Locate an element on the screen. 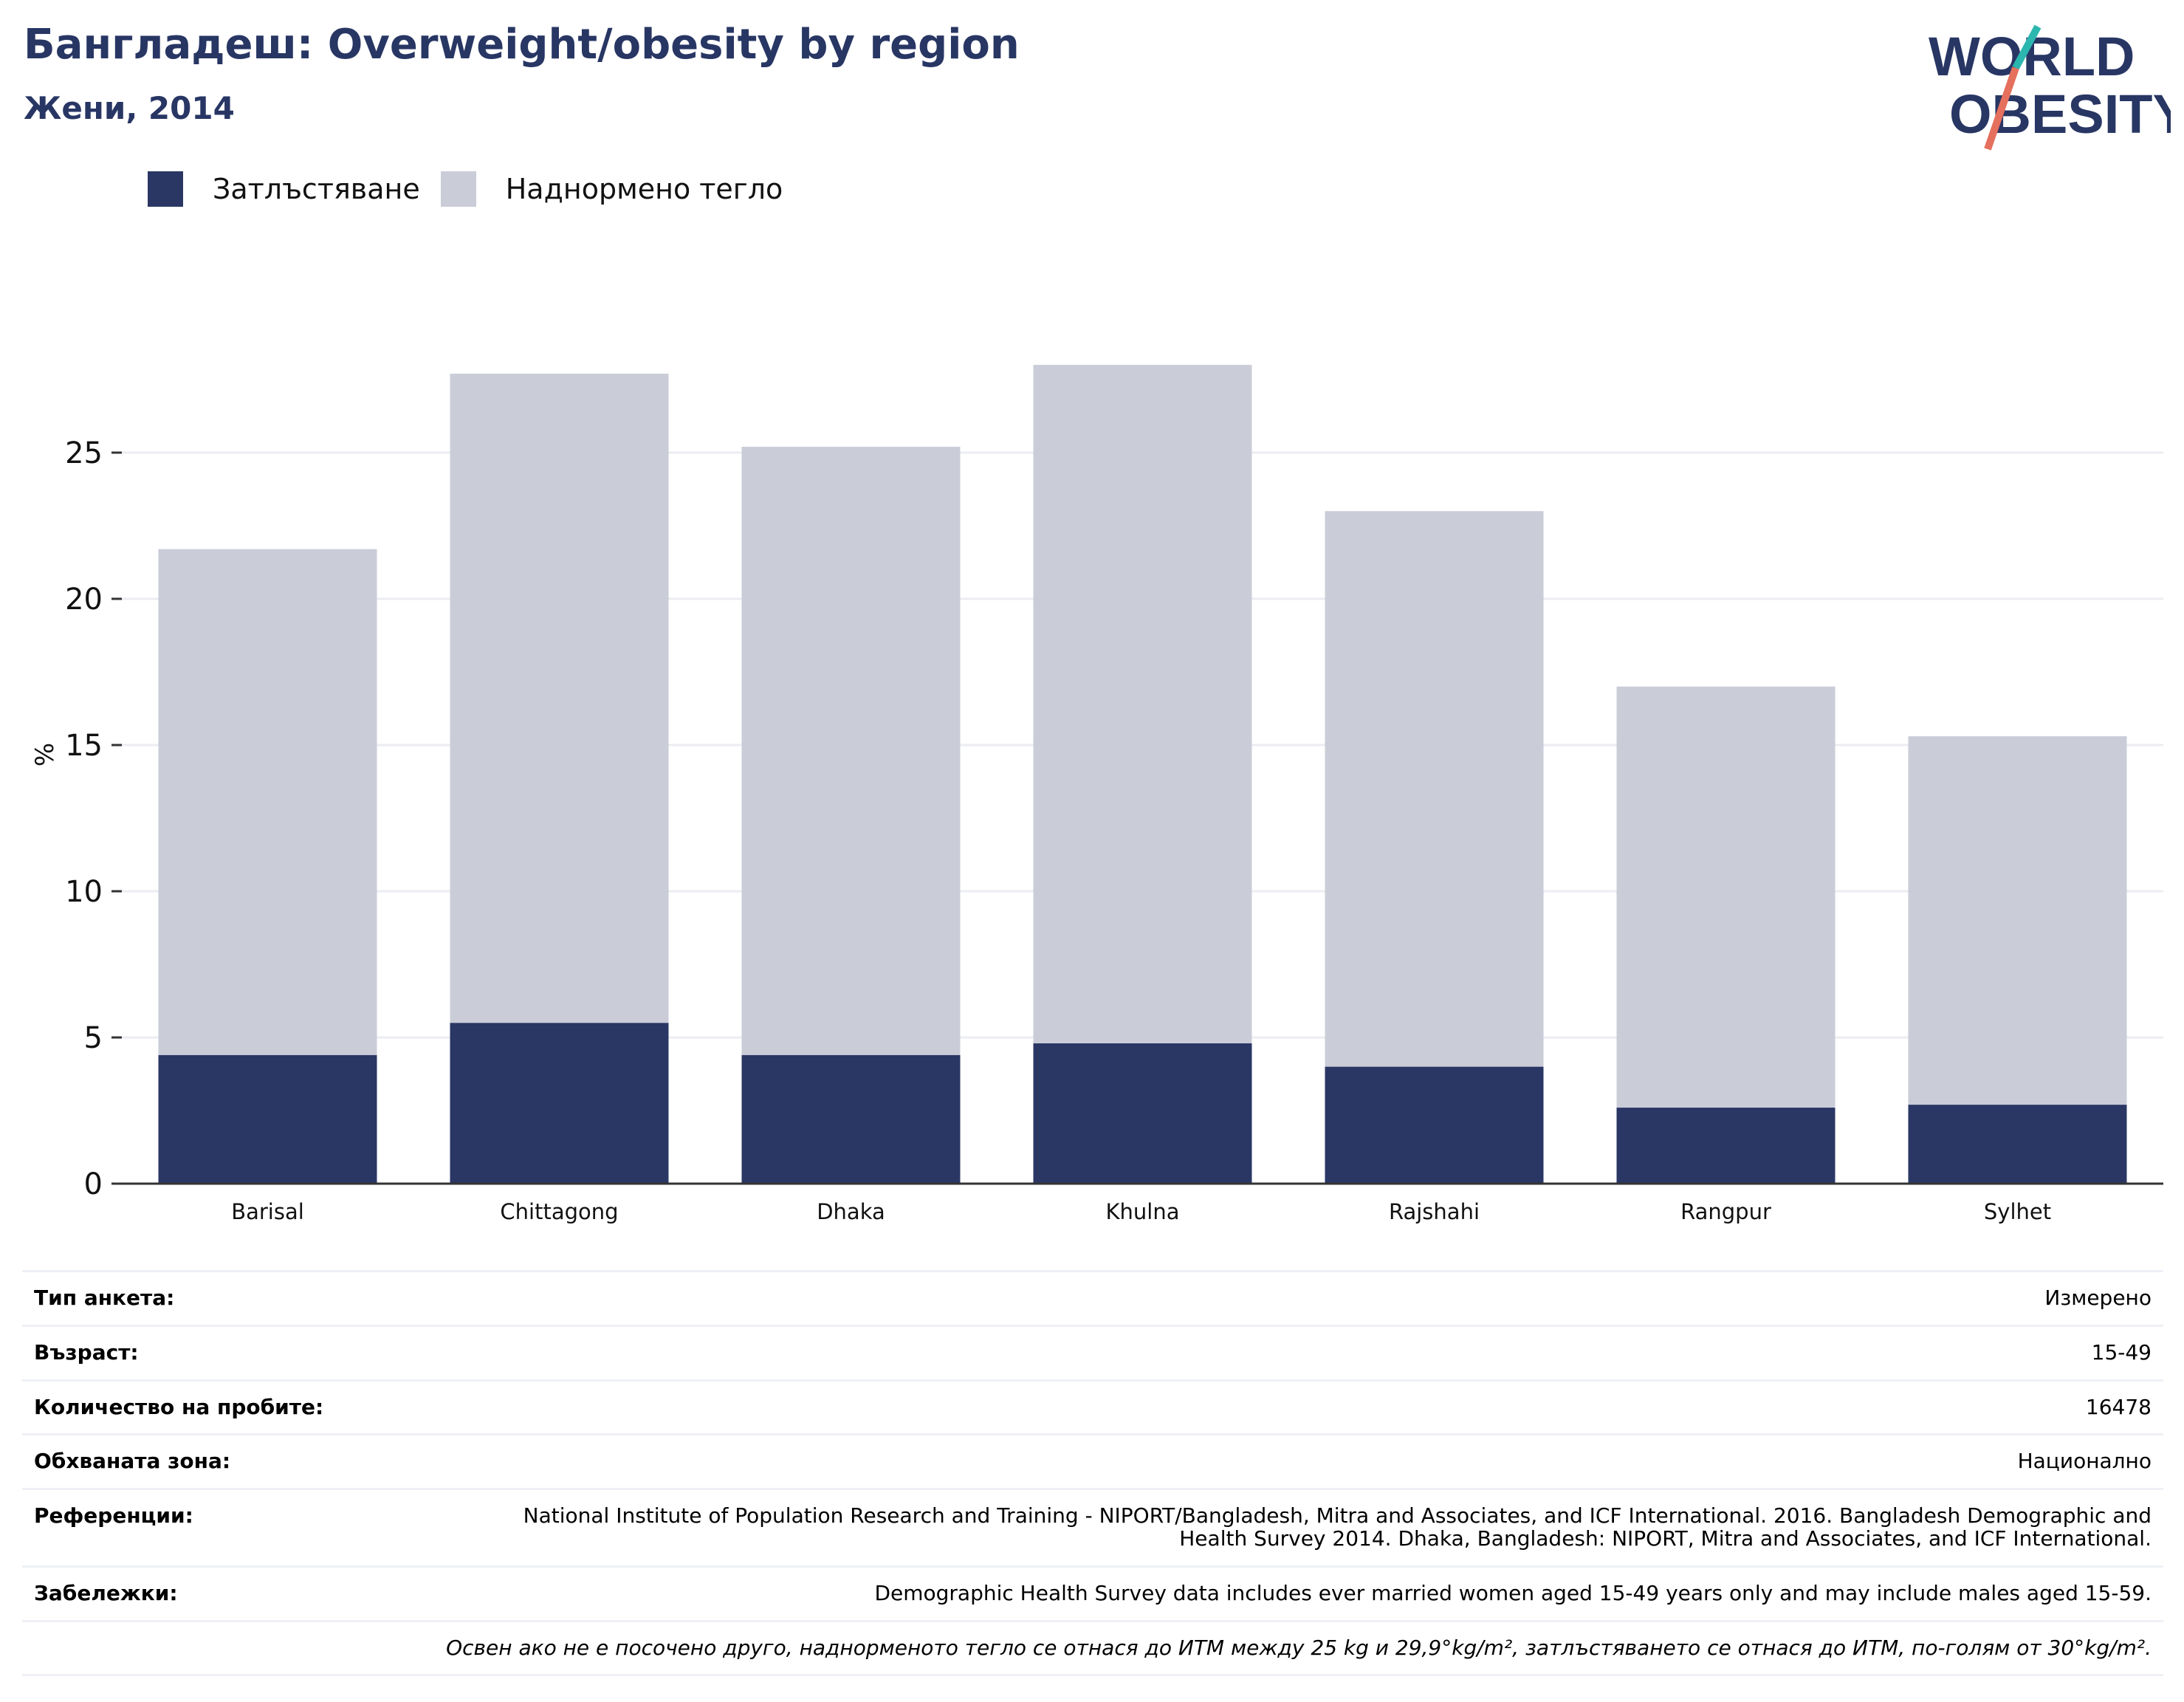 The image size is (2184, 1702). info-value: Национално is located at coordinates (1326, 1461).